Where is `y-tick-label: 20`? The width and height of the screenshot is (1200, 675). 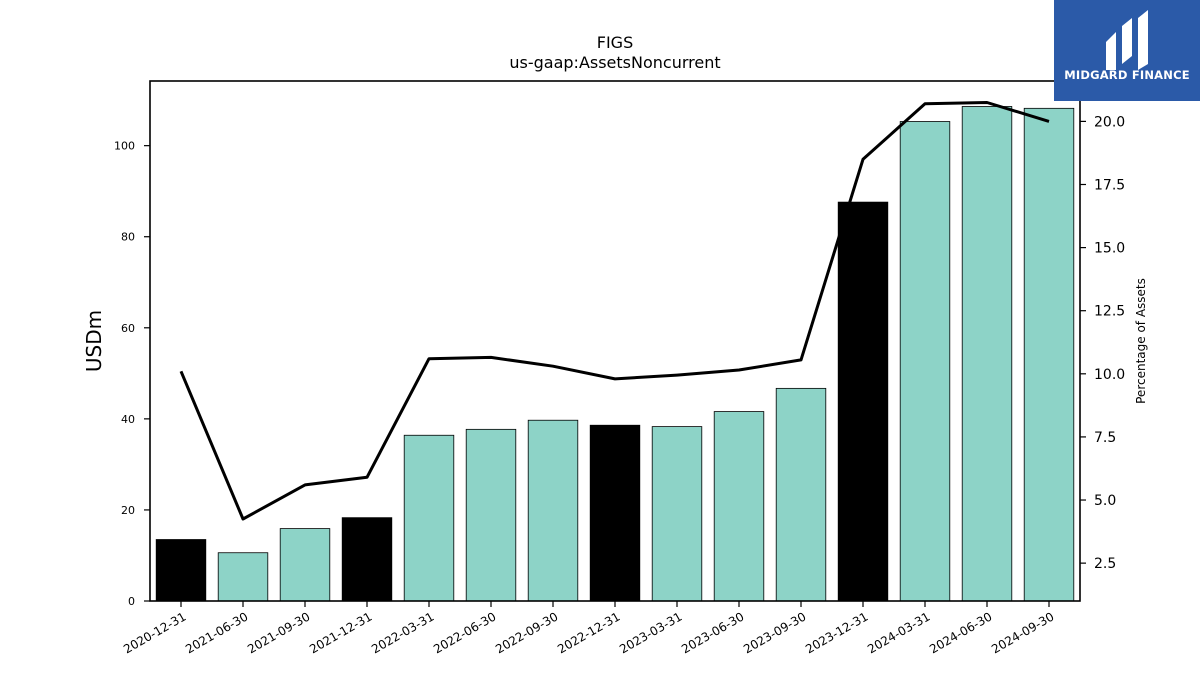
y-tick-label: 20 is located at coordinates (128, 510).